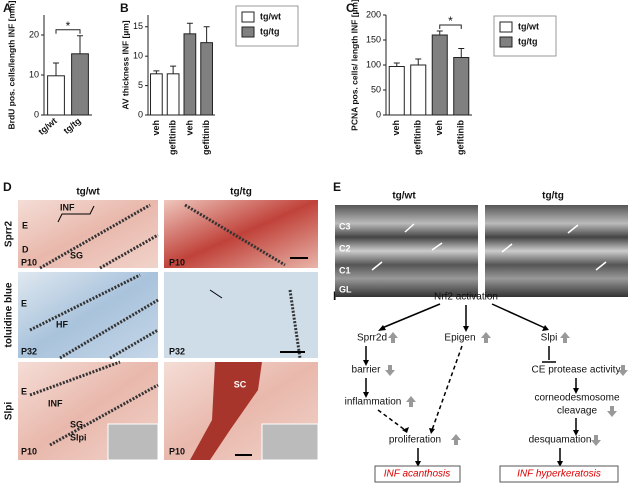 The image size is (630, 484). Describe the element at coordinates (9, 314) in the screenshot. I see `row-header: toluidine blue` at that location.